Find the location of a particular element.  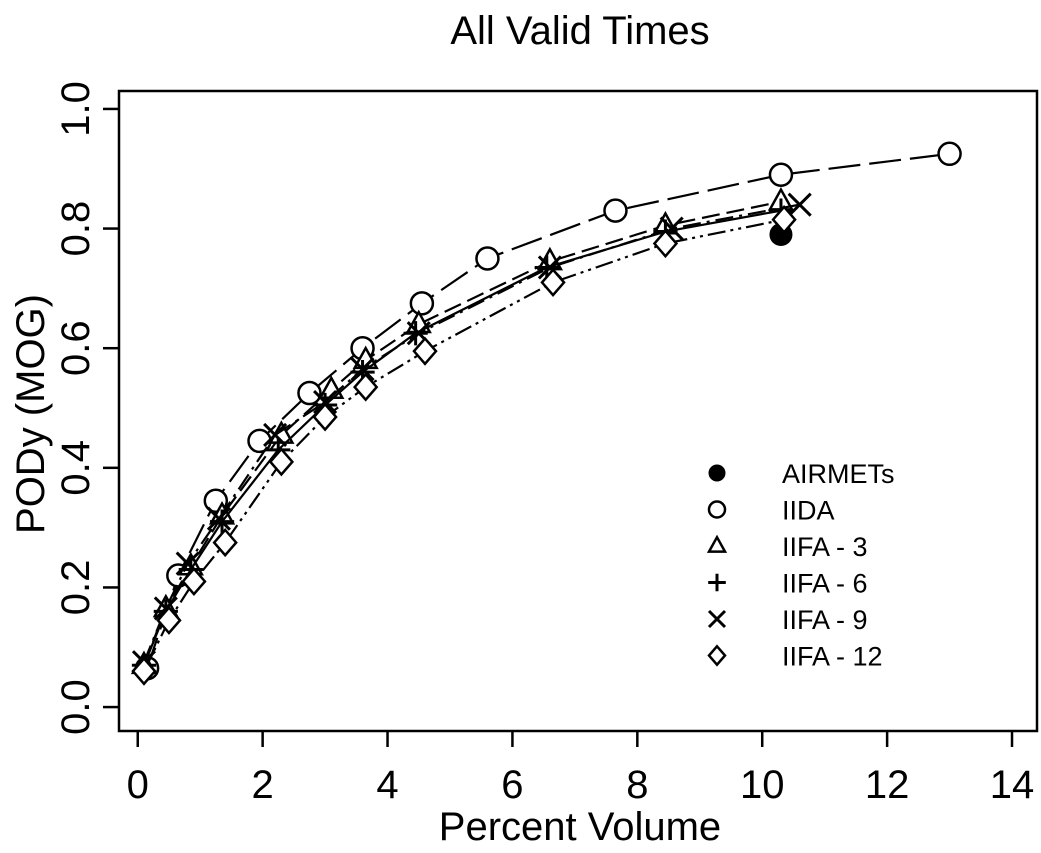

x-axis-title: Percent Volume is located at coordinates (580, 827).